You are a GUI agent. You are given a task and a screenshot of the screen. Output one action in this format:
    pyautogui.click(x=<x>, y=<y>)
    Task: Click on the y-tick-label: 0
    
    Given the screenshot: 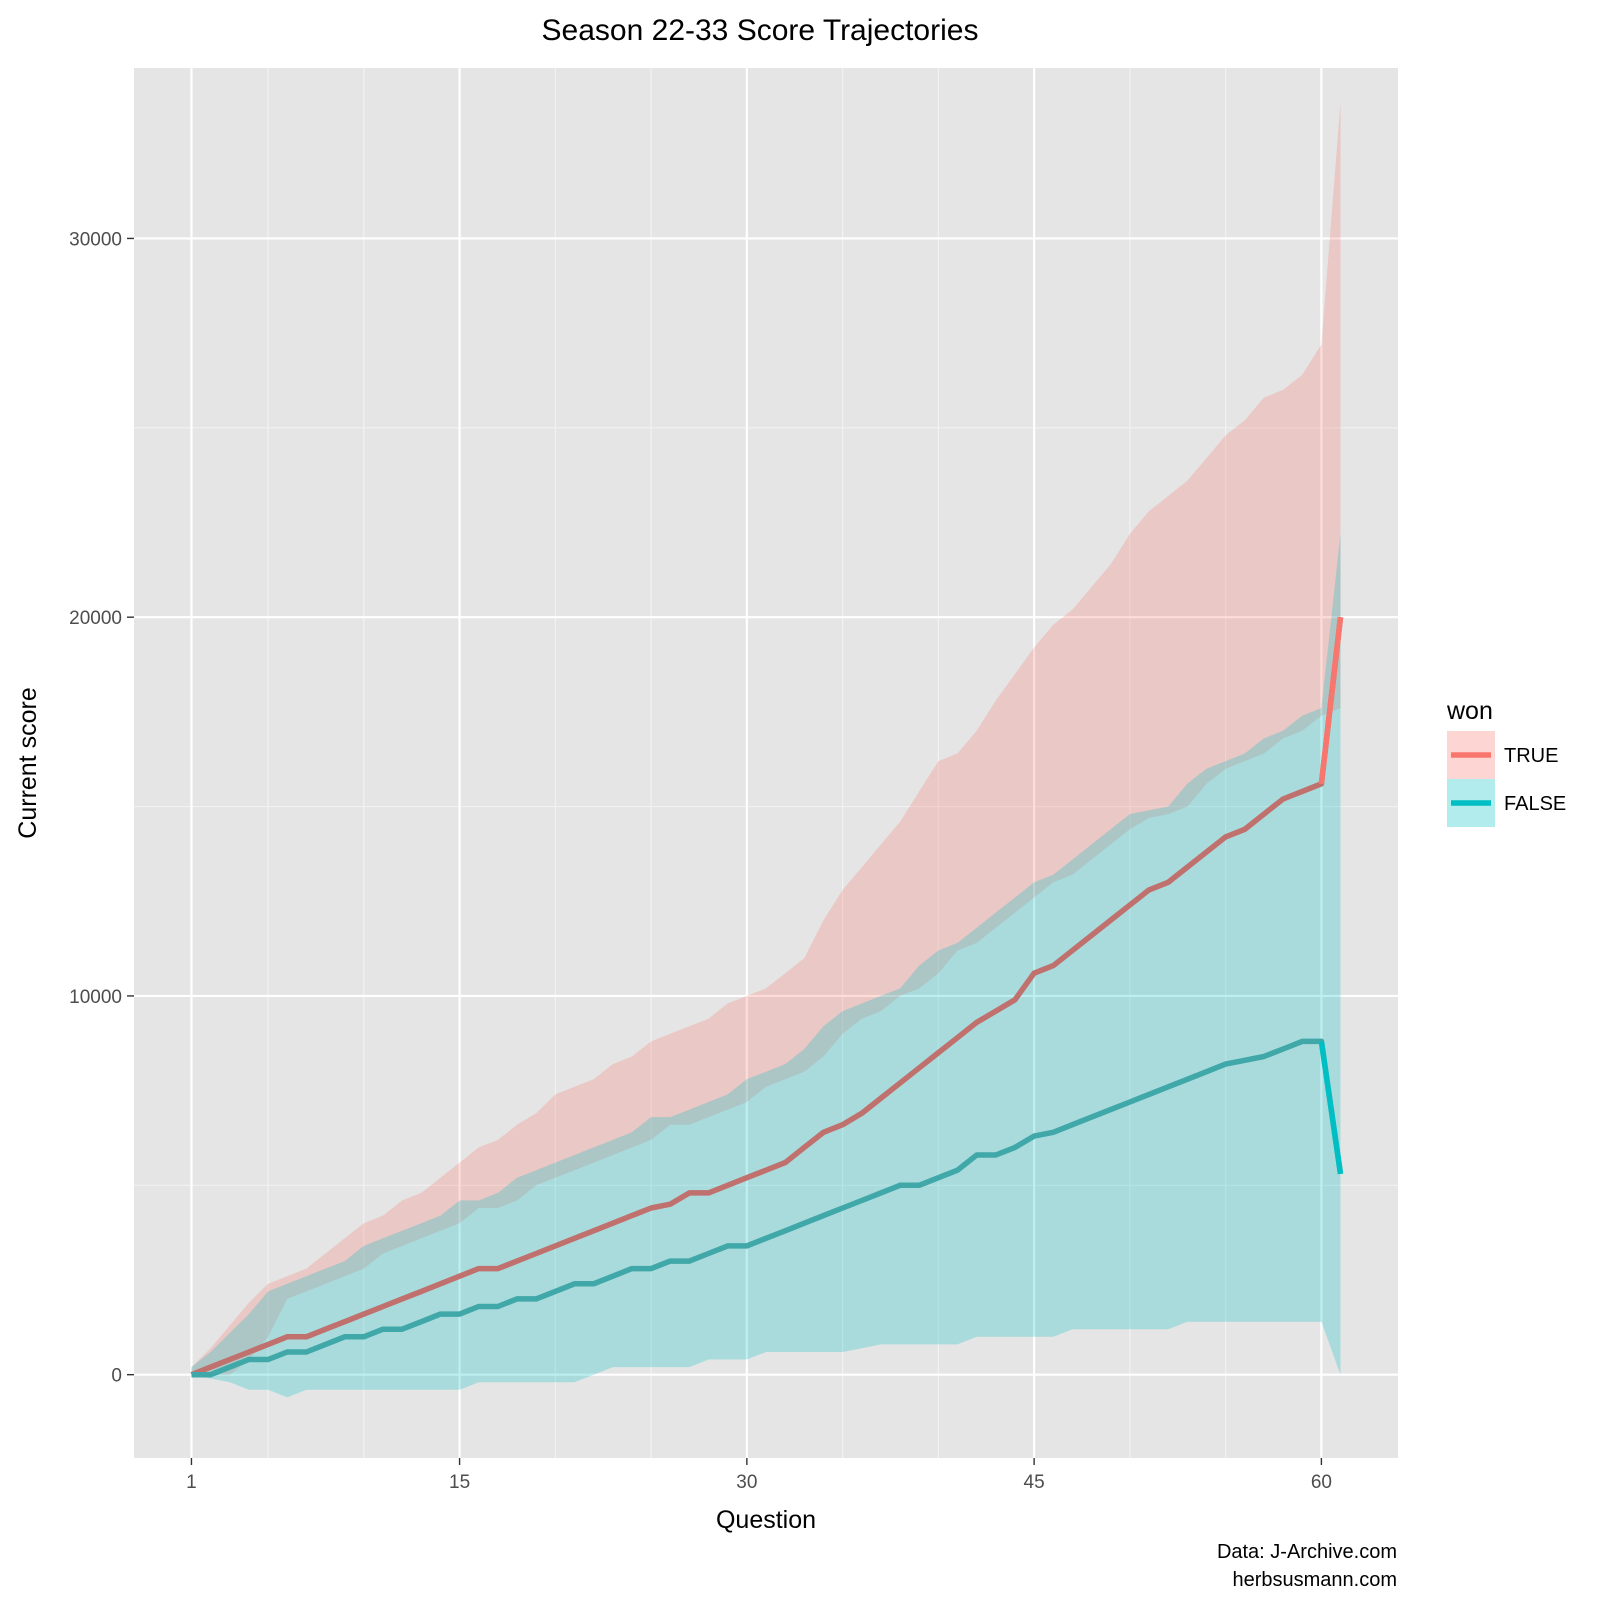 What is the action you would take?
    pyautogui.click(x=116, y=1376)
    